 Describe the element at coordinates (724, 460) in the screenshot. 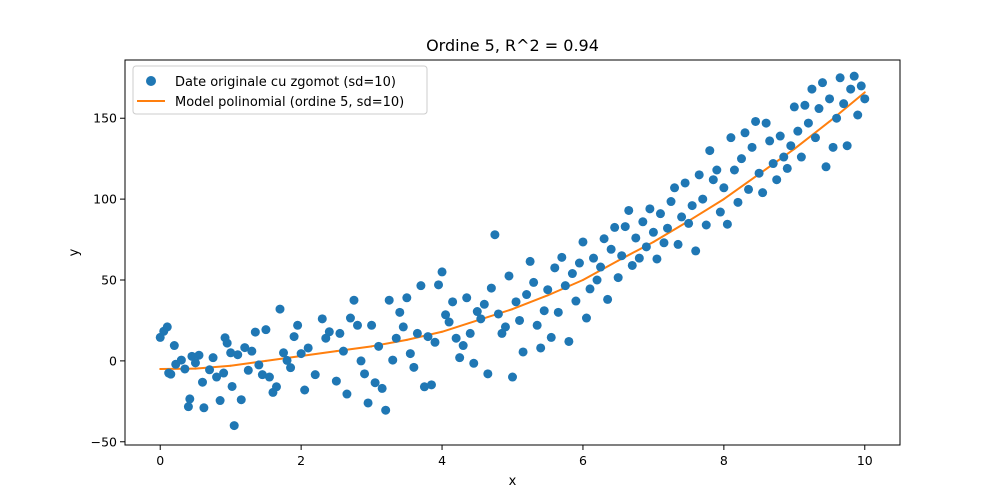

I see `x-tick-label: 8` at that location.